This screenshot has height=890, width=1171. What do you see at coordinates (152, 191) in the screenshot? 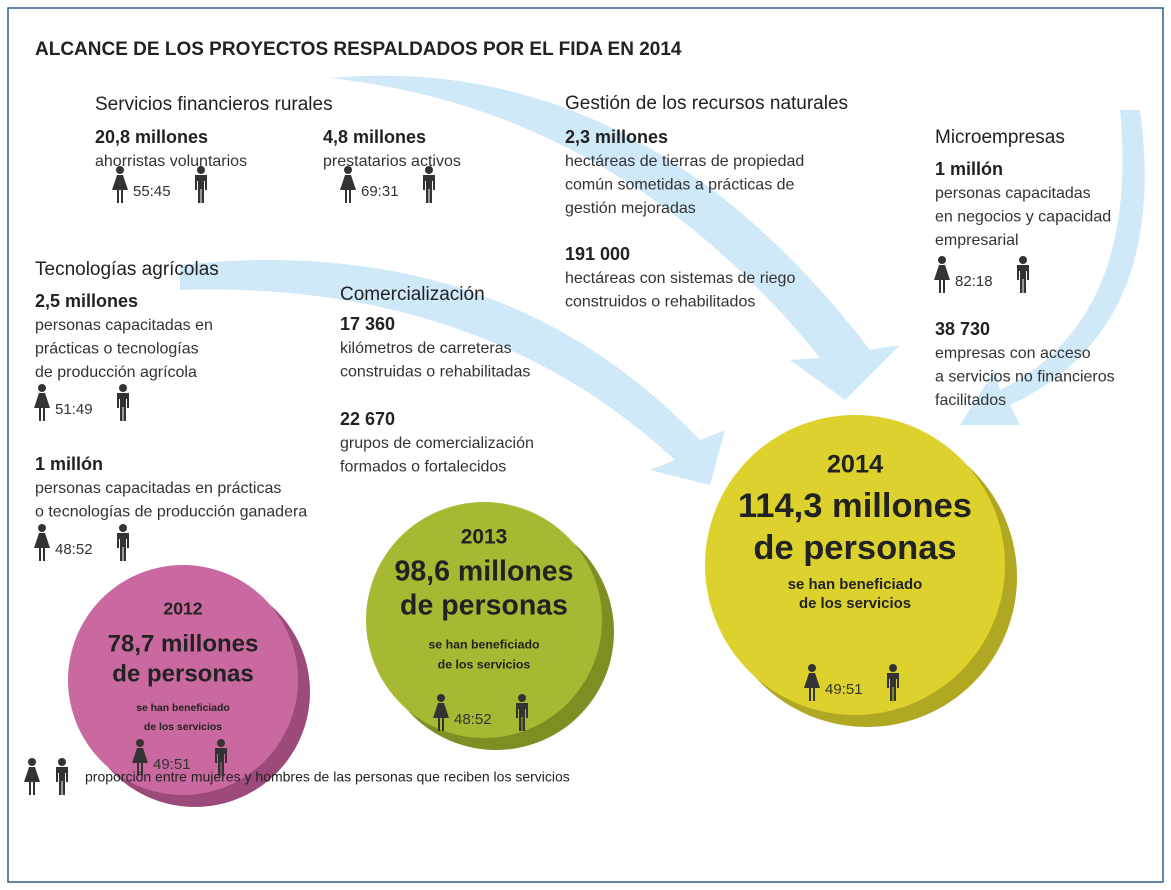
I see `ratio: 55:45` at bounding box center [152, 191].